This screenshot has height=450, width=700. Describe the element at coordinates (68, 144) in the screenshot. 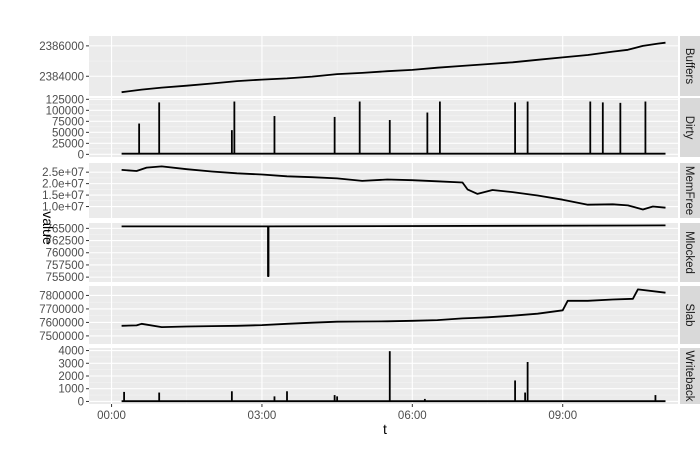

I see `y-tick-label: 25000` at that location.